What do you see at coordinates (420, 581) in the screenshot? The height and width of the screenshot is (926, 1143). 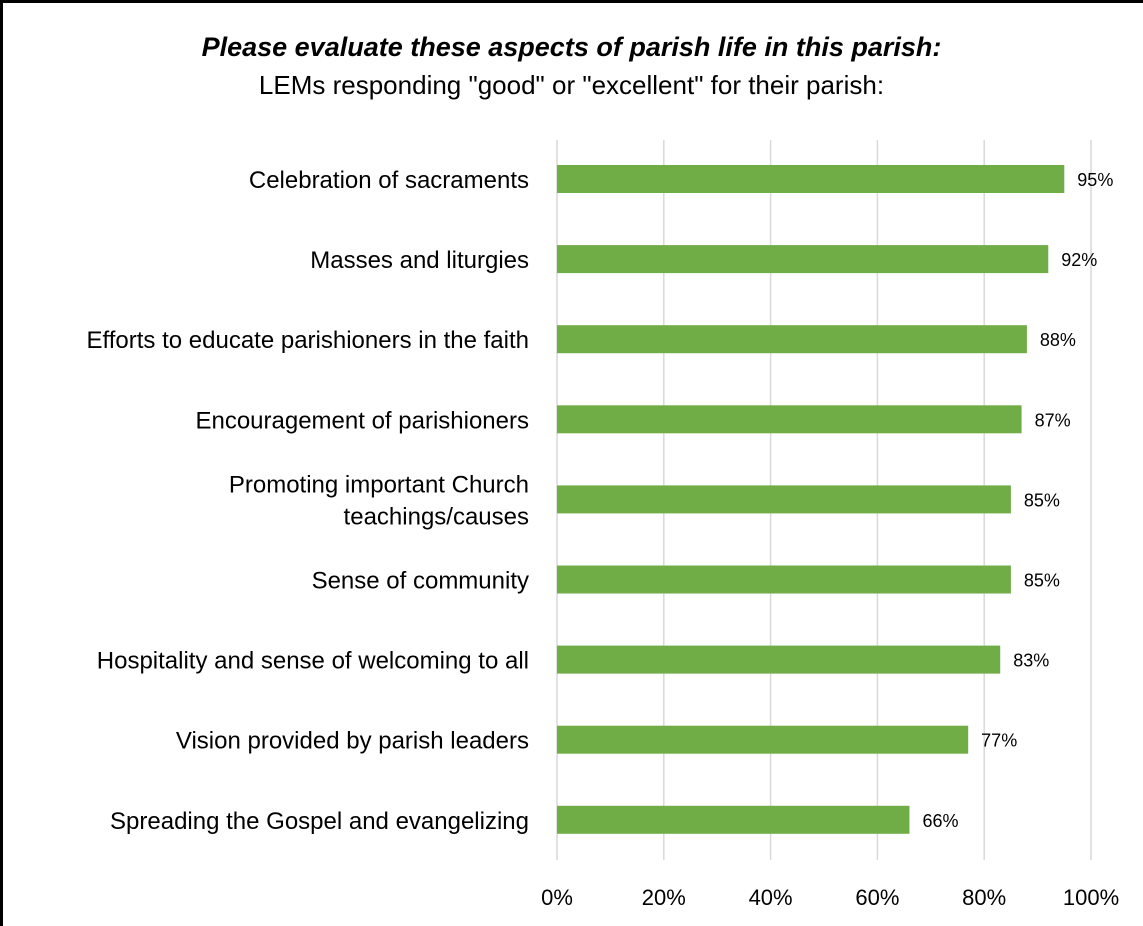 I see `category-label: Sense of community` at bounding box center [420, 581].